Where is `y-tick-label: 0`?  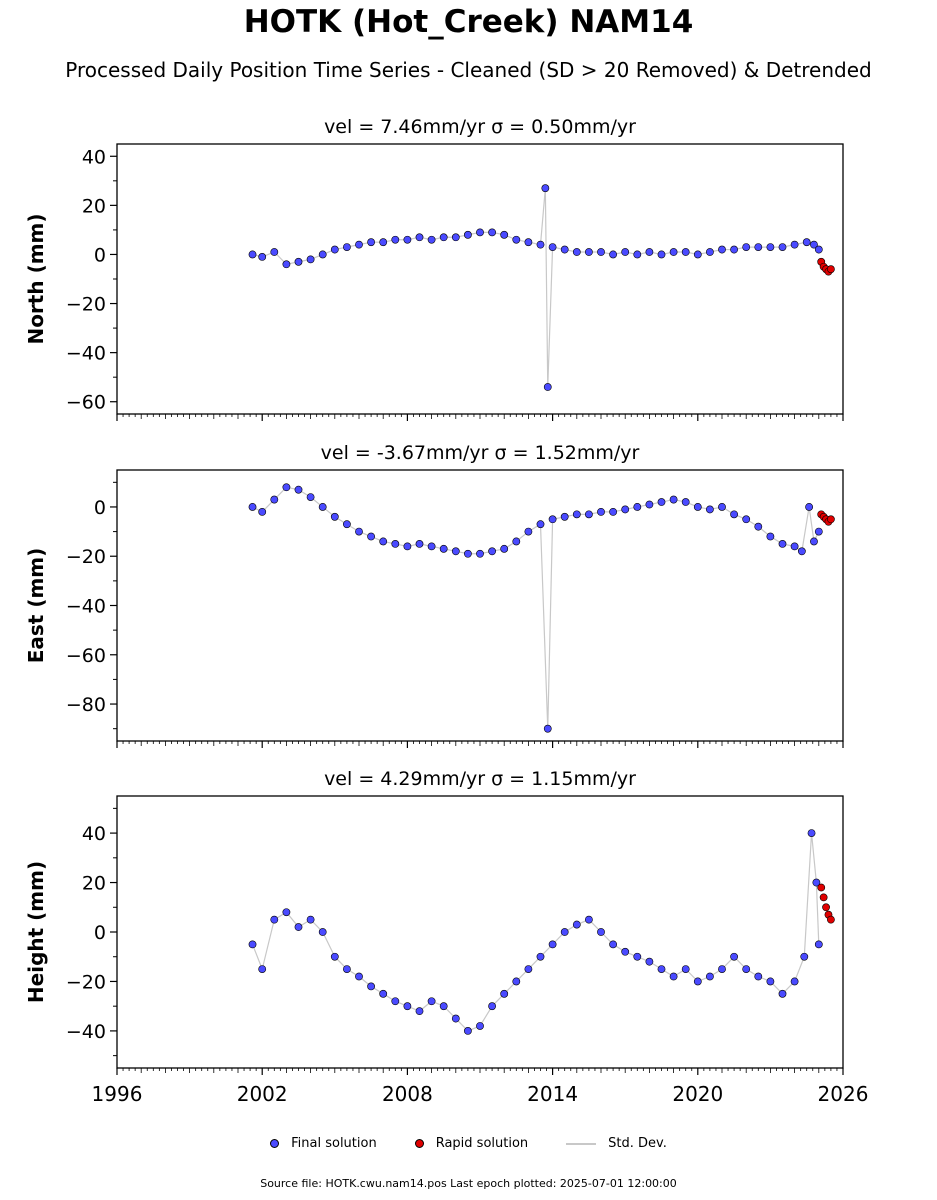
y-tick-label: 0 is located at coordinates (100, 508).